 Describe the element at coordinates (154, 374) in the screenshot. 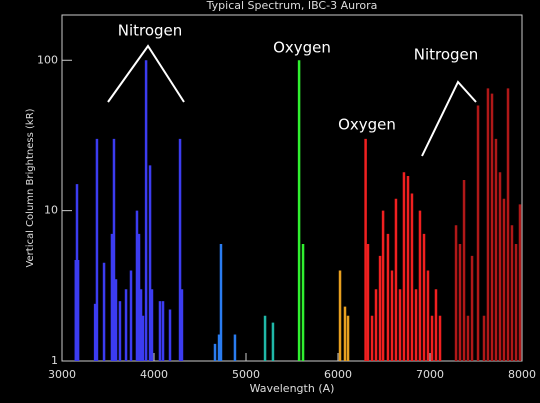

I see `x-tick-label: 4000` at that location.